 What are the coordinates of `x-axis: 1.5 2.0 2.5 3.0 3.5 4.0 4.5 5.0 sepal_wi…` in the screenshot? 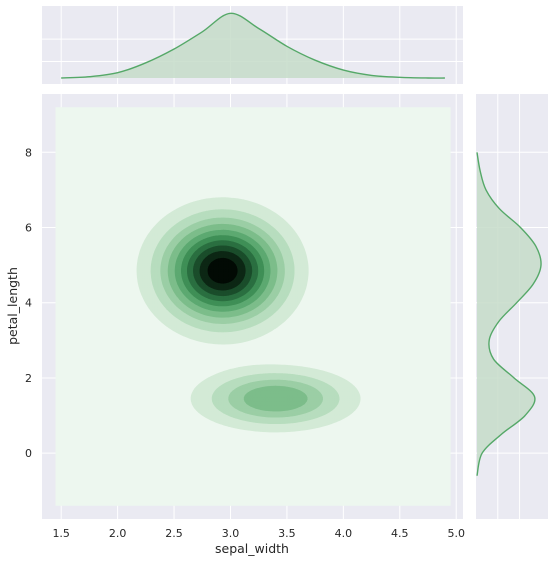 It's located at (258, 541).